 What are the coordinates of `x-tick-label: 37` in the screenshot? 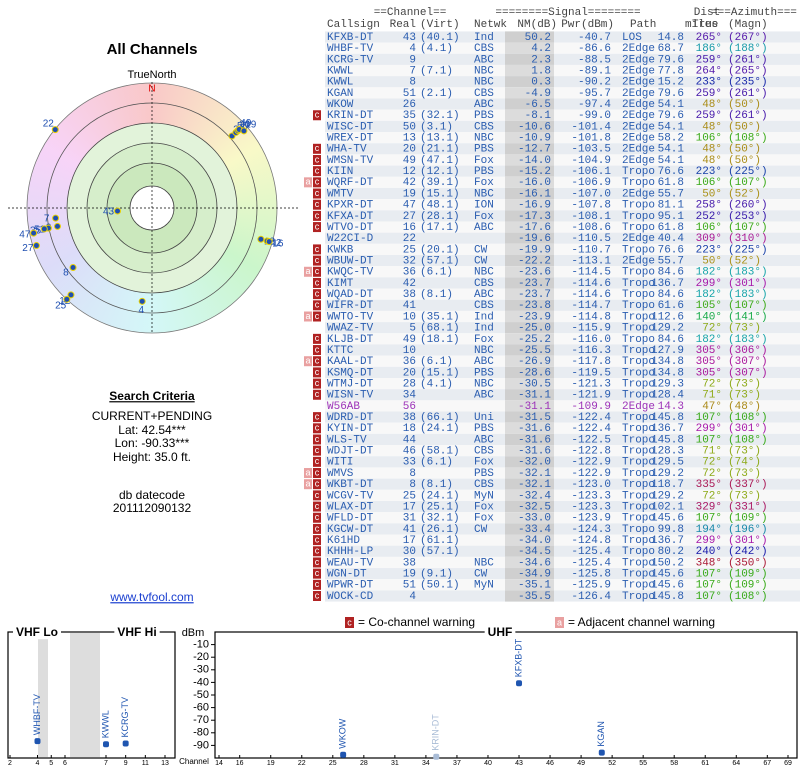 It's located at (457, 763).